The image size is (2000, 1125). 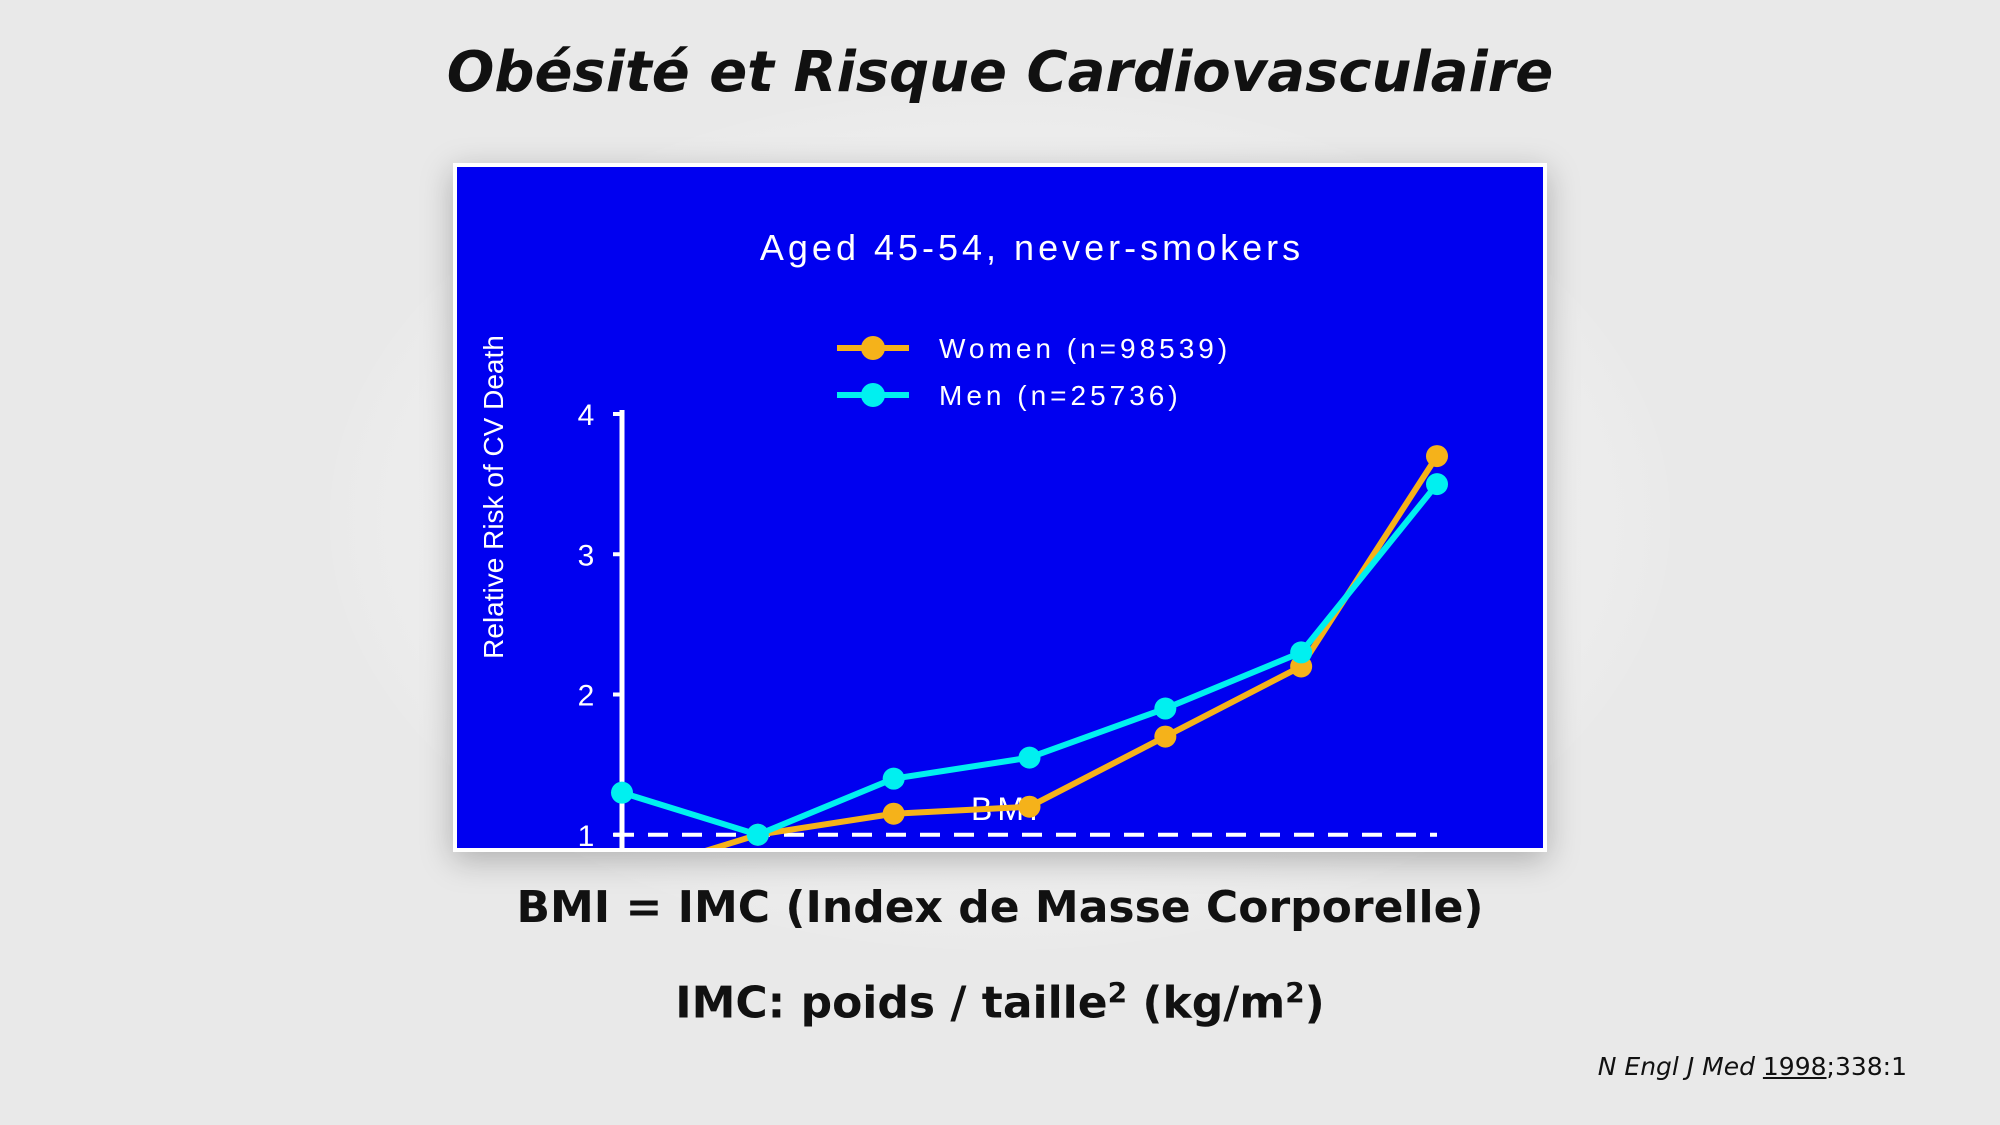 I want to click on citation: N Engl J Med 1998;338:1, so click(x=1752, y=1066).